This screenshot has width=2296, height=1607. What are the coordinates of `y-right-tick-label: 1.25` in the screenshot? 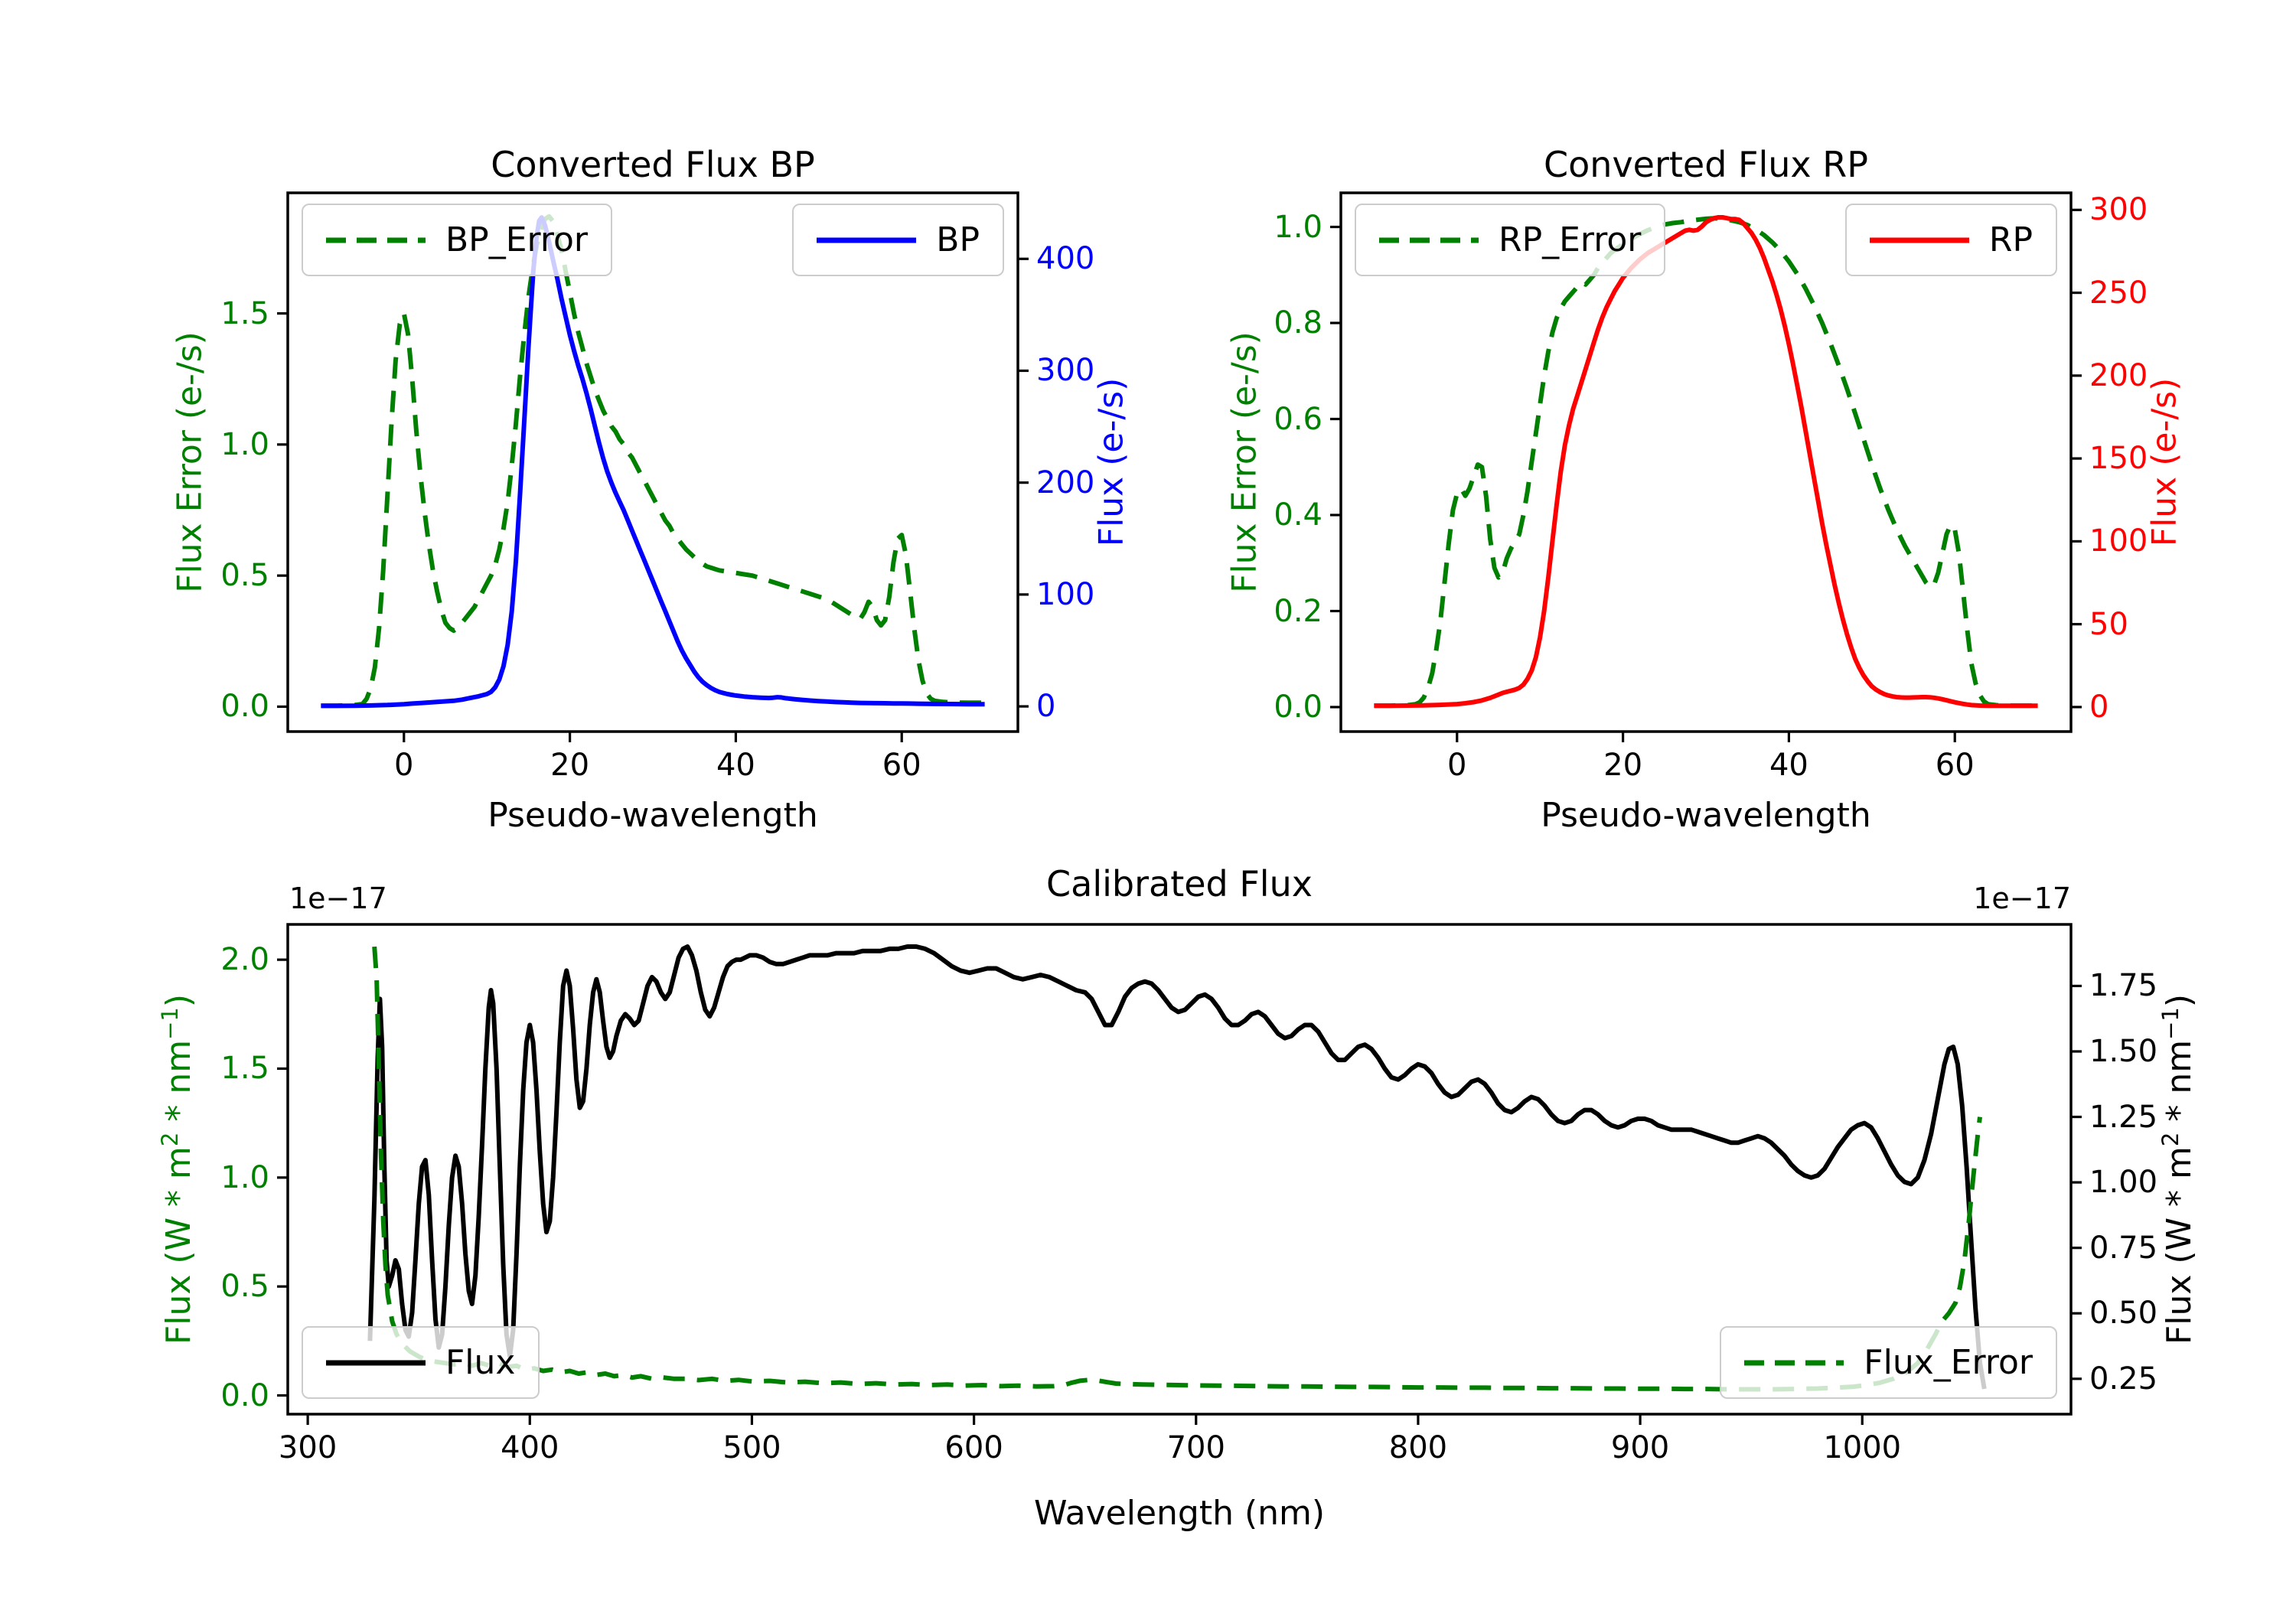 It's located at (2123, 1117).